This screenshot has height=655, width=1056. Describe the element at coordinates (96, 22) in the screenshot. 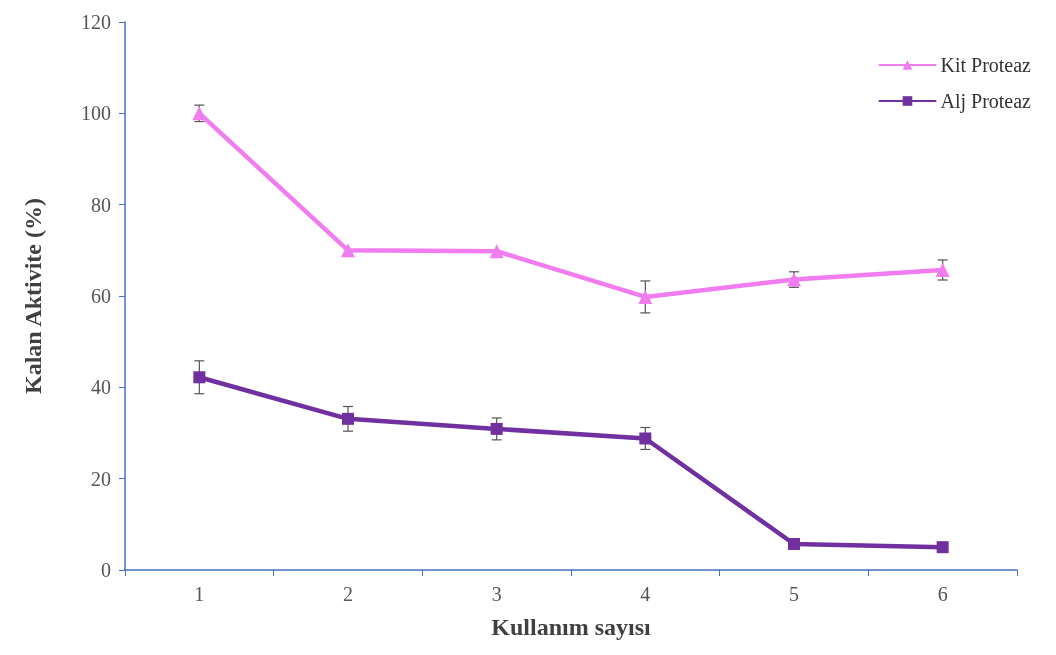

I see `y-tick-label: 120` at that location.